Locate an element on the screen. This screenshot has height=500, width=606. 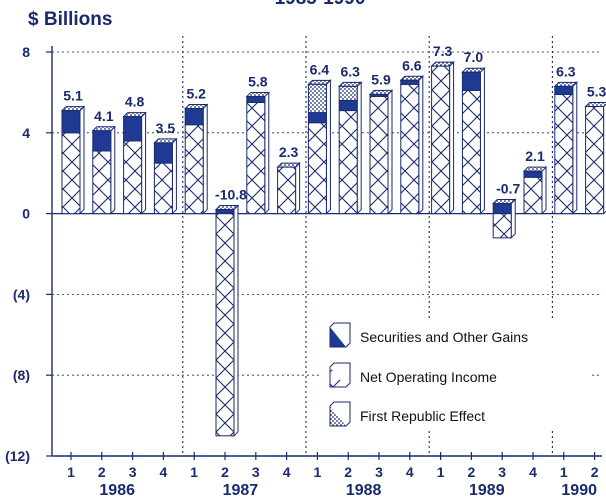
data-label: 3.5 is located at coordinates (166, 128).